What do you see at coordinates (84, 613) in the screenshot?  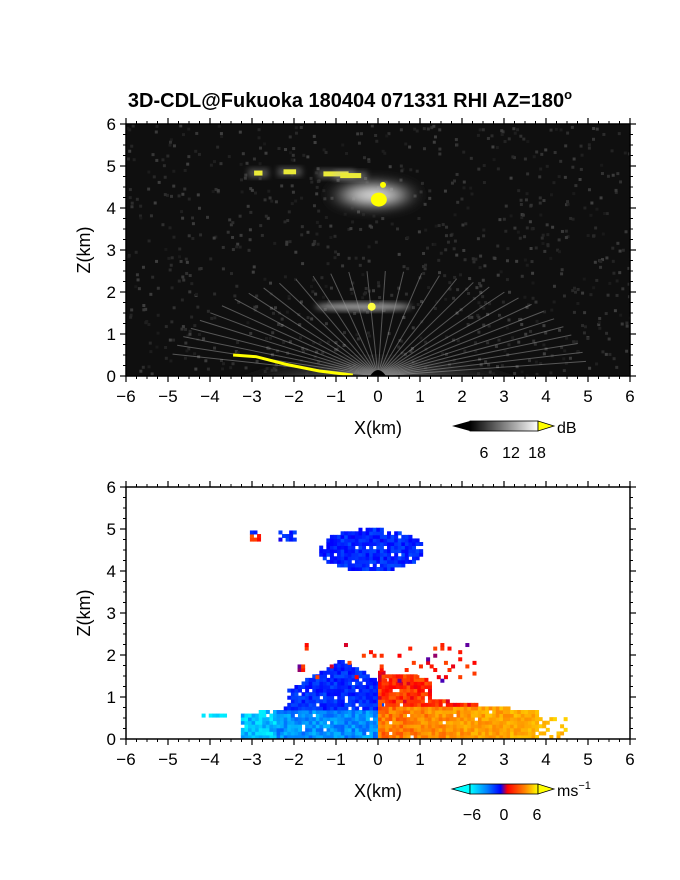 I see `panel2-ylabel: Z(km)` at bounding box center [84, 613].